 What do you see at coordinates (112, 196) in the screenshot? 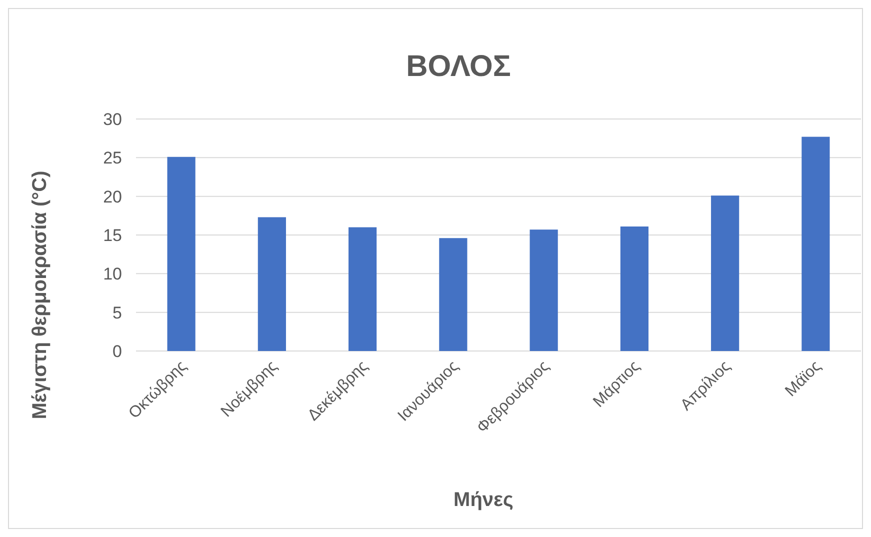
I see `y-tick-label: 20` at bounding box center [112, 196].